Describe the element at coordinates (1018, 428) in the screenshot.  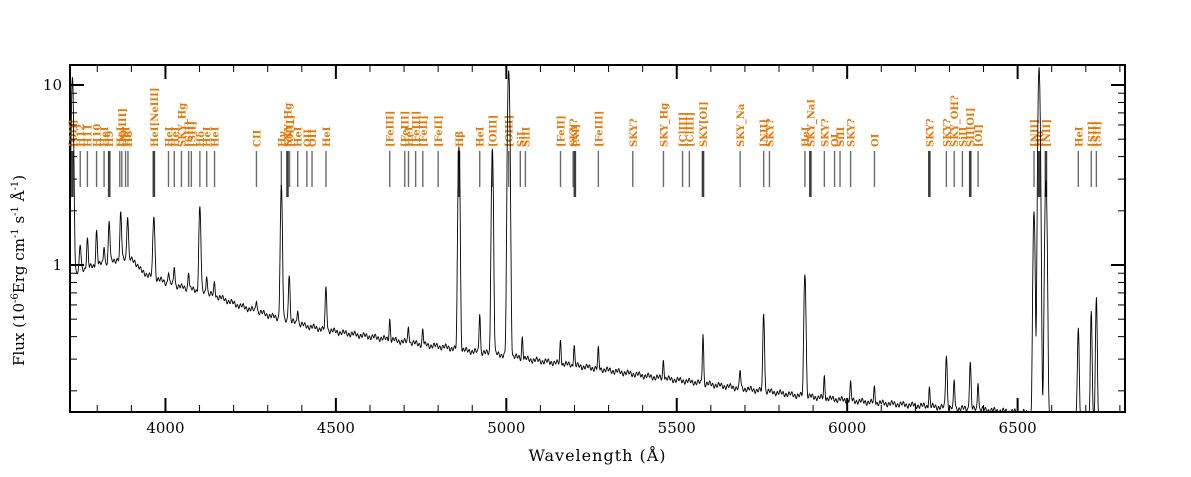
I see `x-tick-label: 6500` at that location.